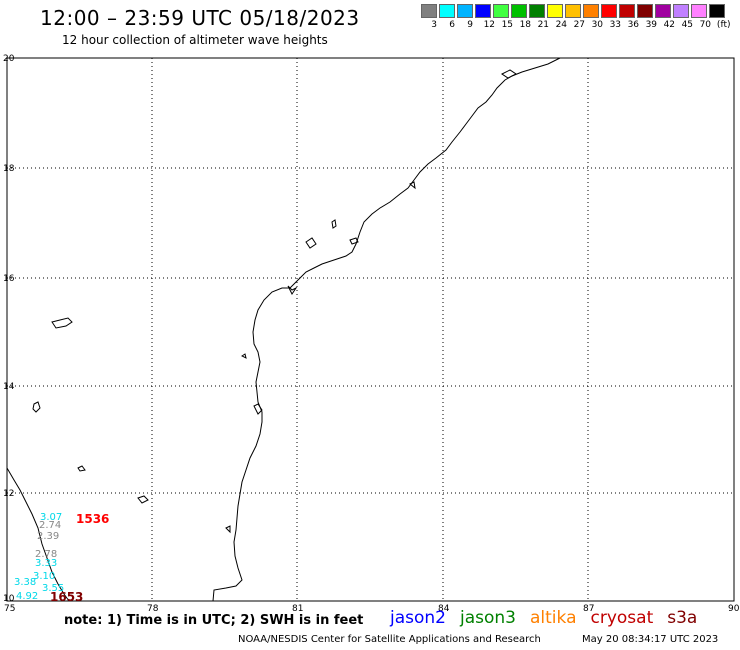 The height and width of the screenshot is (650, 740). Describe the element at coordinates (9, 169) in the screenshot. I see `lat-tick-label: 18` at that location.